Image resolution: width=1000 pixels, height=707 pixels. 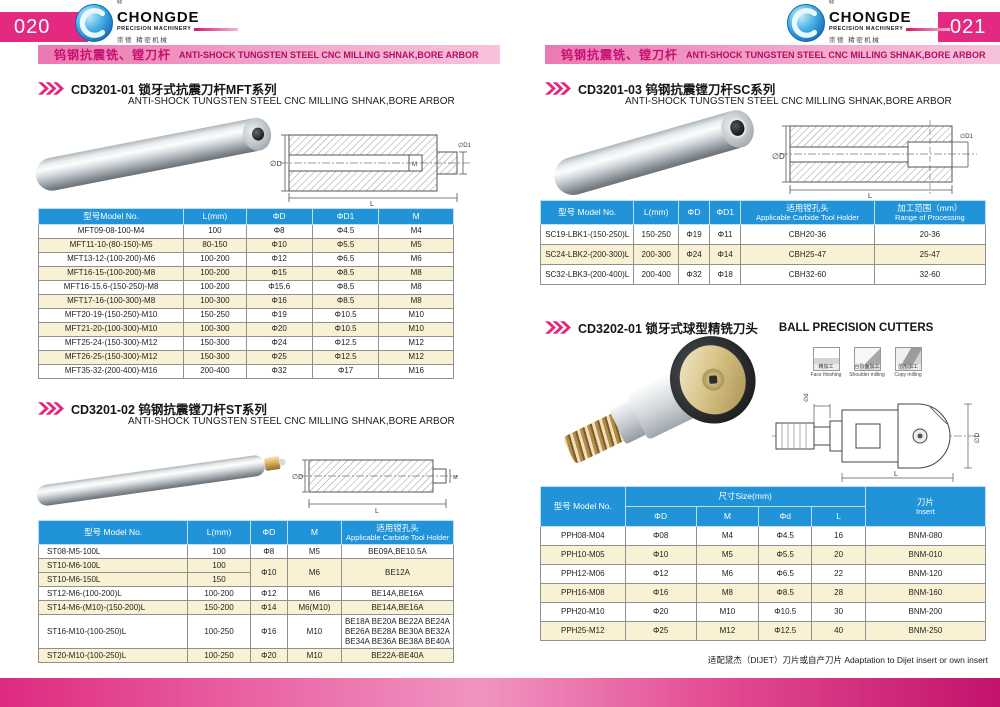 What do you see at coordinates (375, 486) in the screenshot?
I see `technical-drawing-st: ∅D M L` at bounding box center [375, 486].